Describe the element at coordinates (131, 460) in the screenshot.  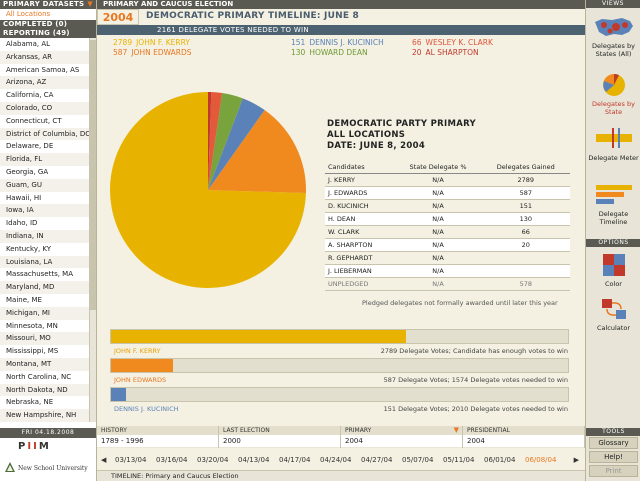
I see `timeline-date: 03/13/04` at that location.